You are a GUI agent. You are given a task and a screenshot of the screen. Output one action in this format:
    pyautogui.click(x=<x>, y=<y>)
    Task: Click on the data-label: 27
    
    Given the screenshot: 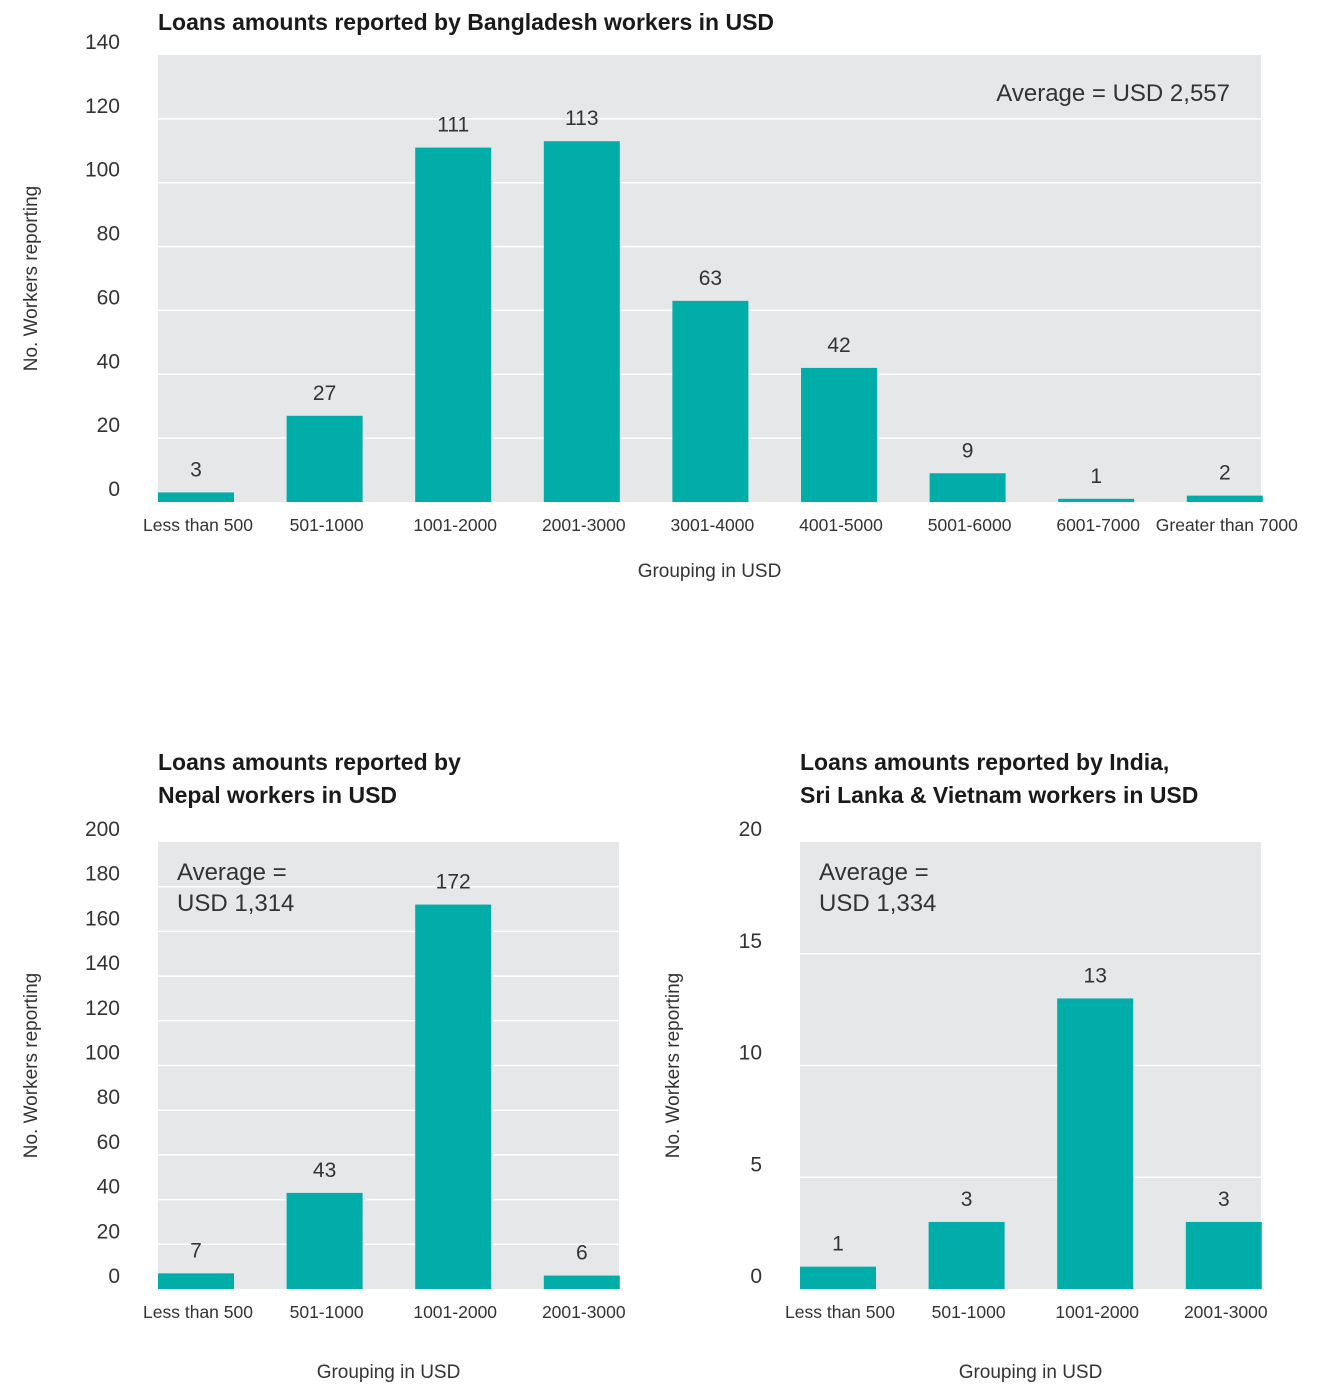 What is the action you would take?
    pyautogui.click(x=324, y=393)
    